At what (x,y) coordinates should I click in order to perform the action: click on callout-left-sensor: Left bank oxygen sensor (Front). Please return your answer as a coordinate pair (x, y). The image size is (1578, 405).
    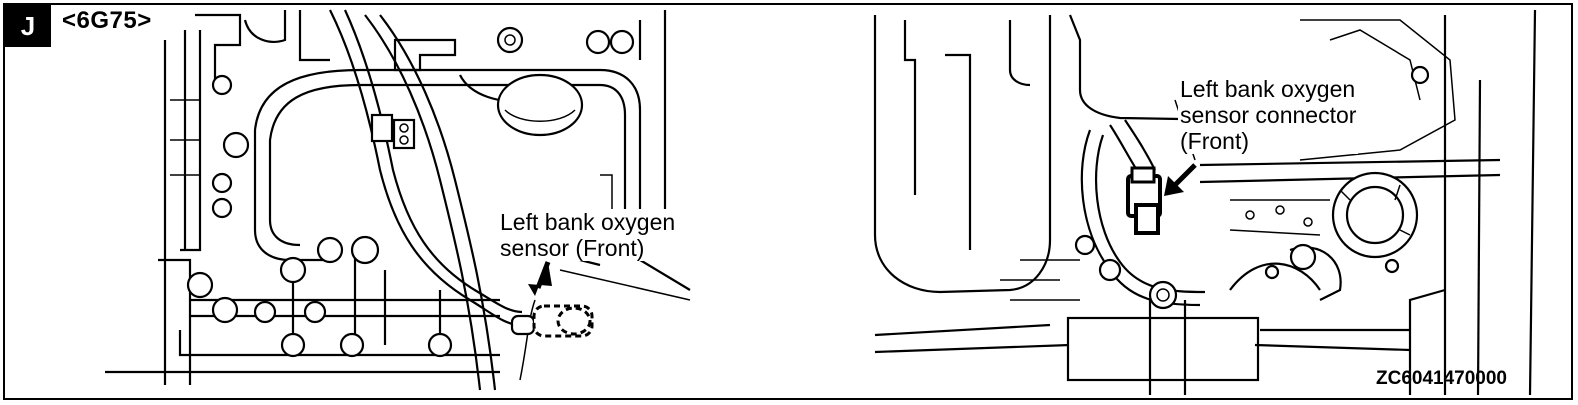
    Looking at the image, I should click on (588, 235).